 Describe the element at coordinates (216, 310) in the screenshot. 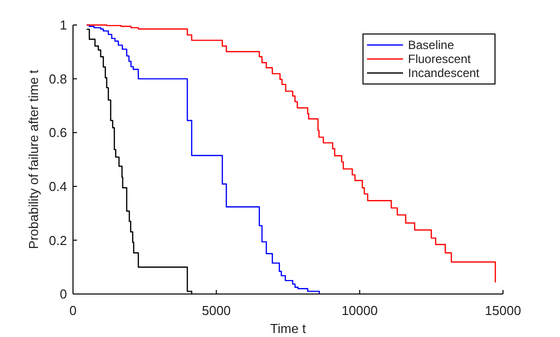

I see `x-tick-label: 5000` at that location.